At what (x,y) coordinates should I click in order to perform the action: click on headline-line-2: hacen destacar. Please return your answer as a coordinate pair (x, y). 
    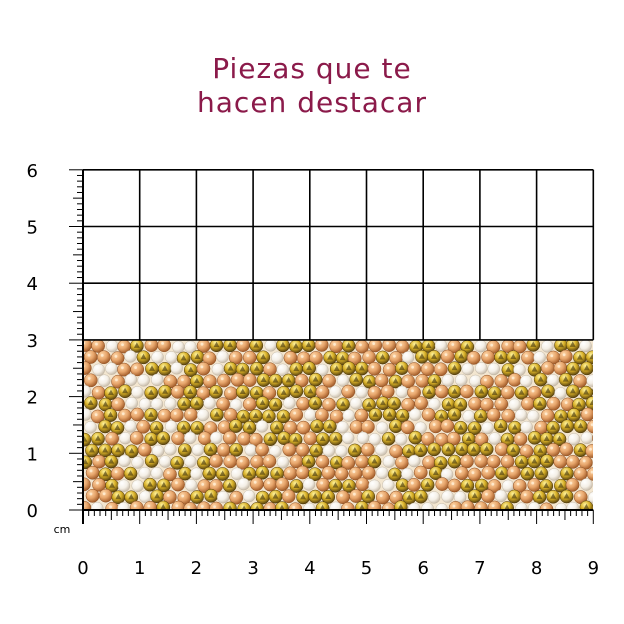
    Looking at the image, I should click on (312, 102).